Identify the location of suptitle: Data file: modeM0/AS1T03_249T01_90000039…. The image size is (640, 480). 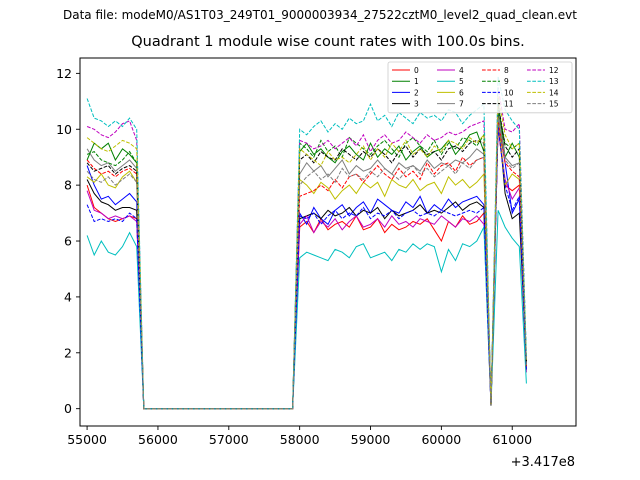
(320, 15).